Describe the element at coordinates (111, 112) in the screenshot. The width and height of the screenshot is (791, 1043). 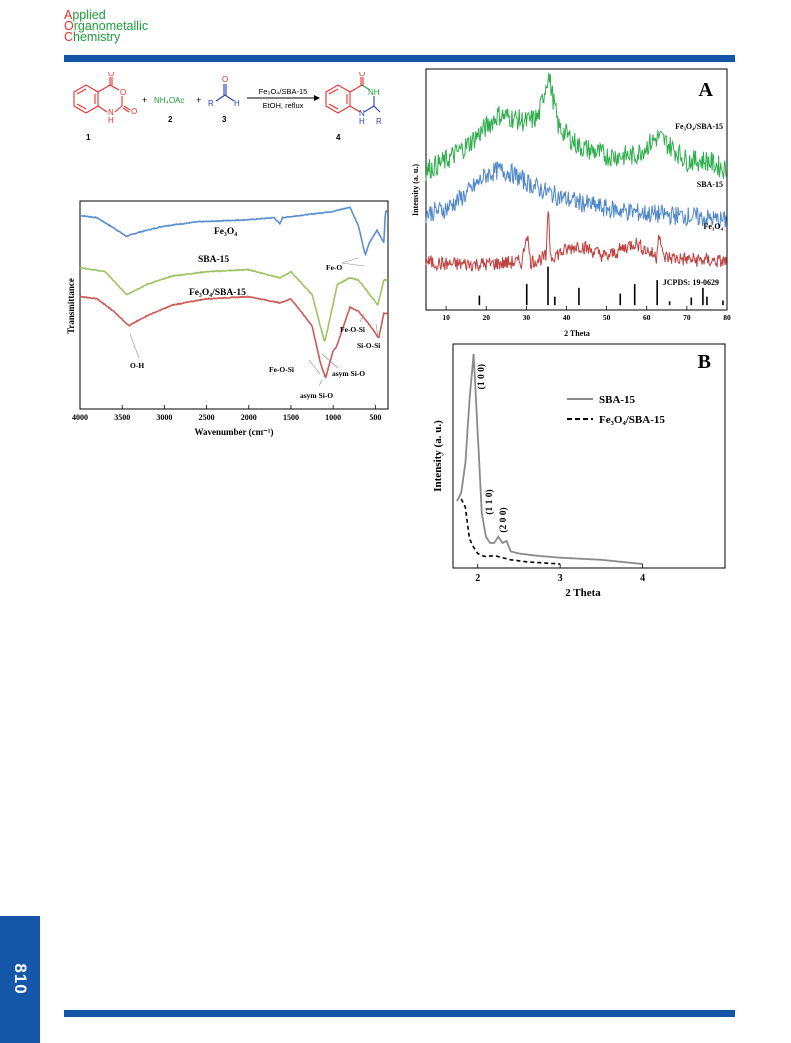
I see `atom-n-1: N` at that location.